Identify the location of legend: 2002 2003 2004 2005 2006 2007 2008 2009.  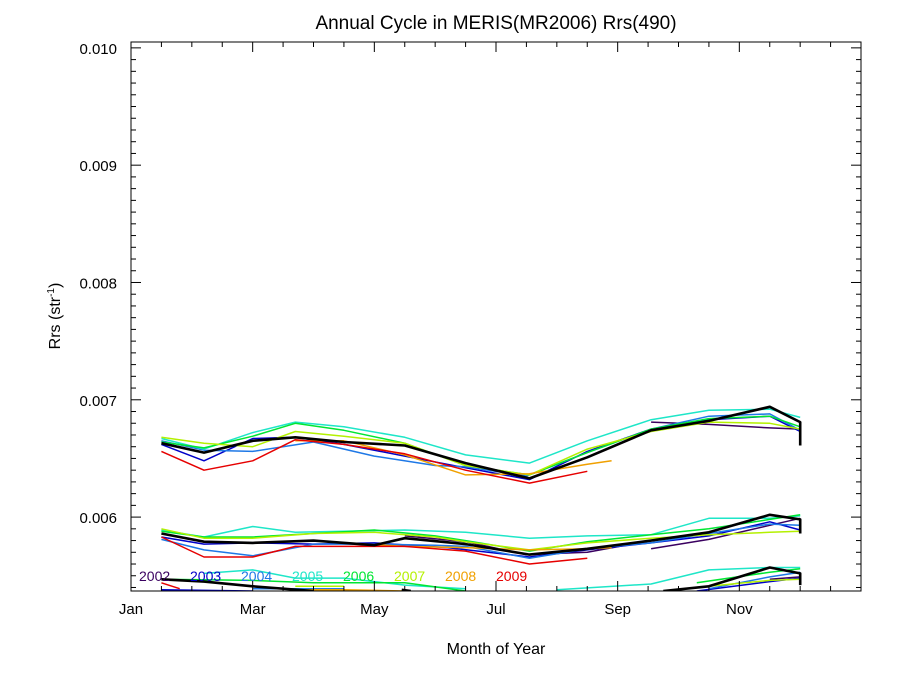
(333, 576).